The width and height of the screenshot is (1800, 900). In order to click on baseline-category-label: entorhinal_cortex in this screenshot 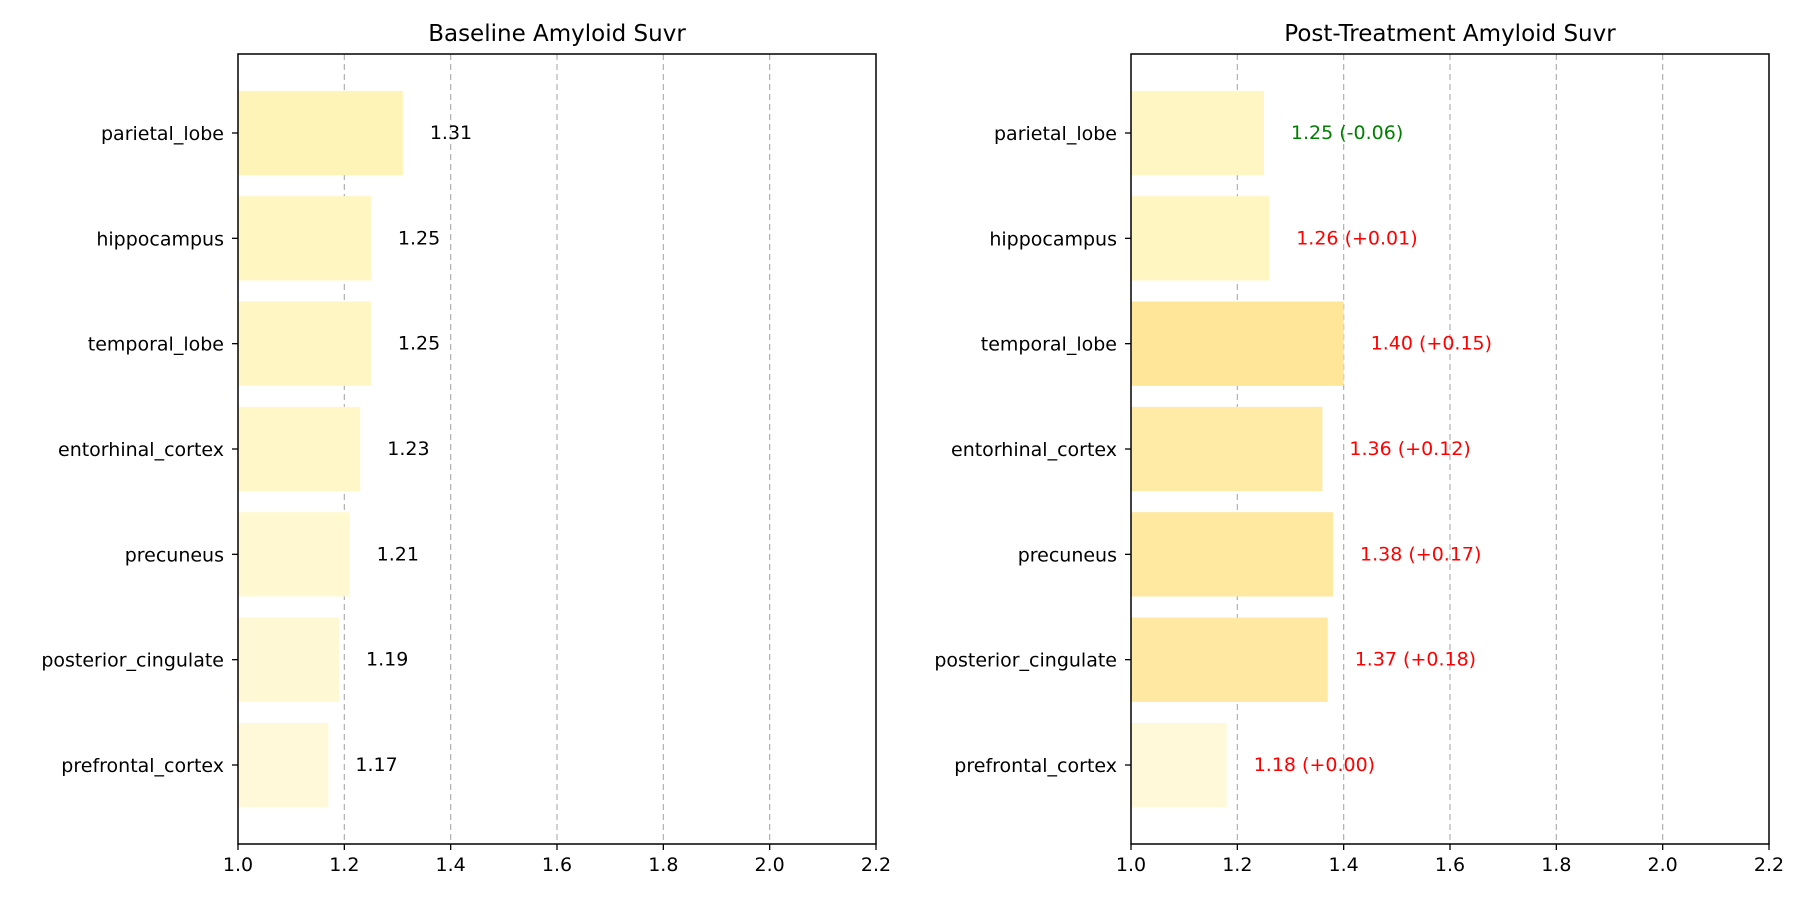, I will do `click(141, 450)`.